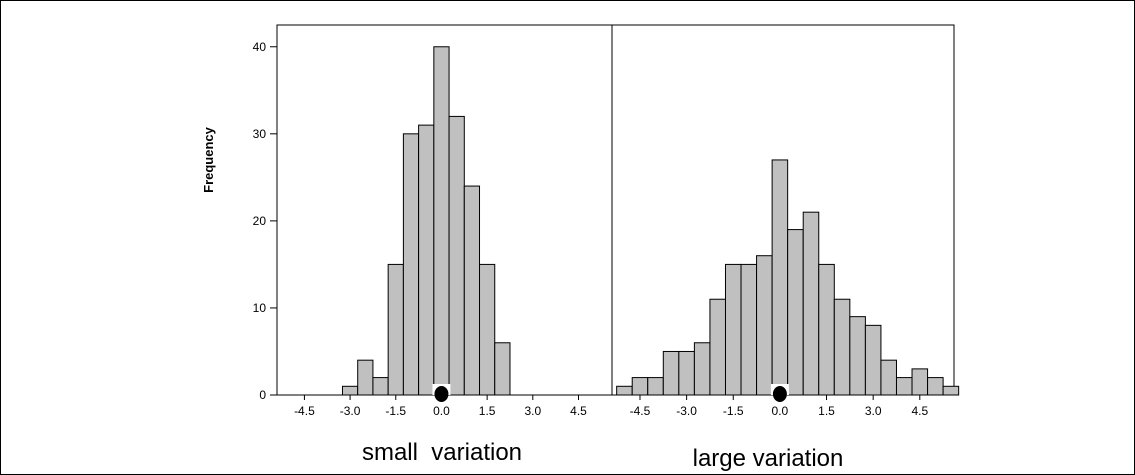  Describe the element at coordinates (208, 159) in the screenshot. I see `y-axis-label: Frequency` at that location.